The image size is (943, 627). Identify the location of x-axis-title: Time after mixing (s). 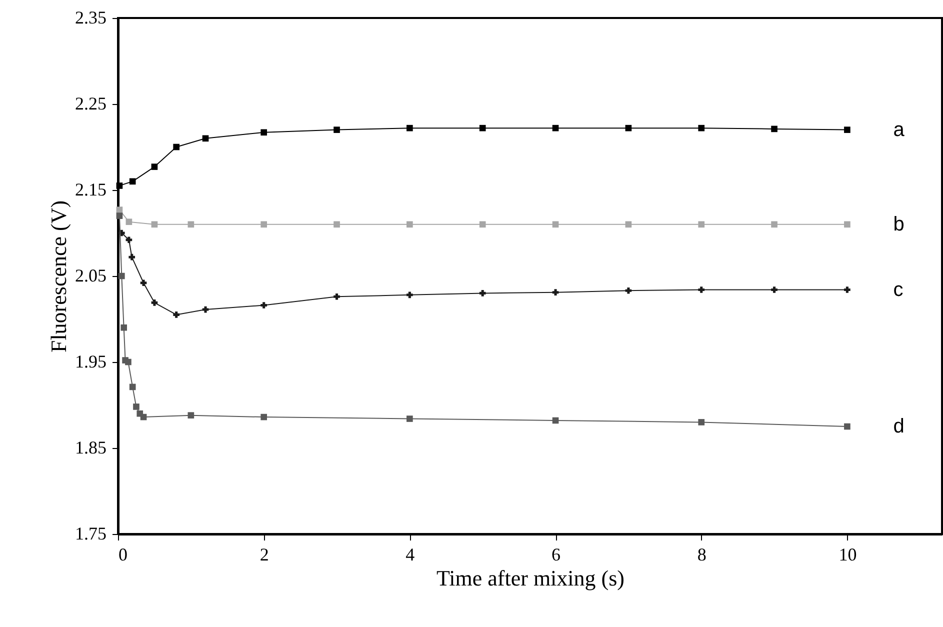
(530, 578).